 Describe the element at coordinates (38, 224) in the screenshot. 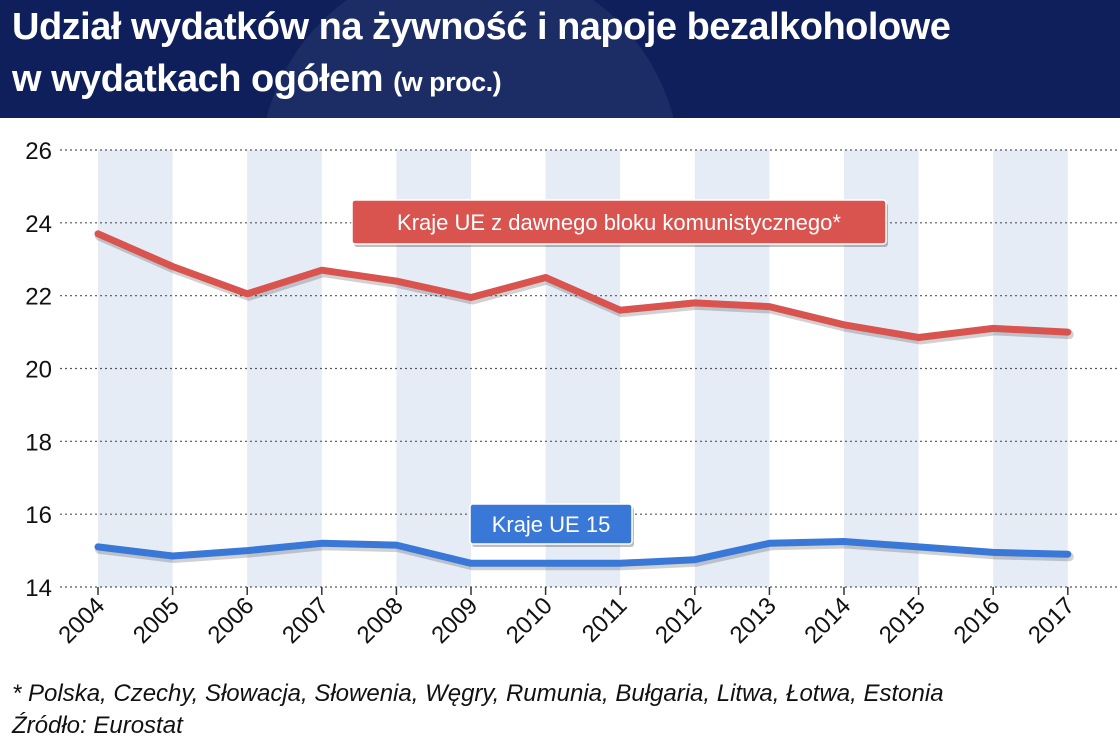

I see `y-tick-label: 24` at that location.